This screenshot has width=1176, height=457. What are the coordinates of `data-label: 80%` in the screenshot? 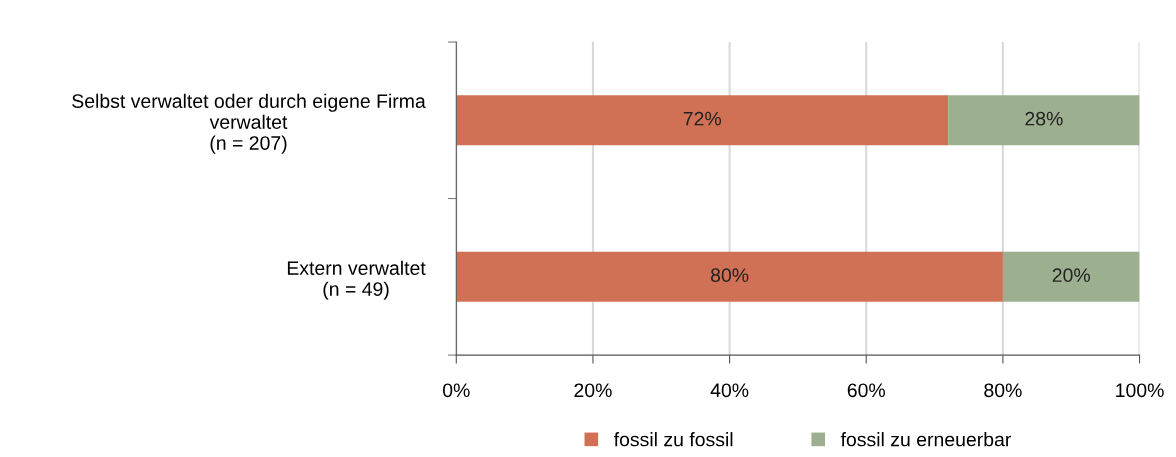 It's located at (729, 275).